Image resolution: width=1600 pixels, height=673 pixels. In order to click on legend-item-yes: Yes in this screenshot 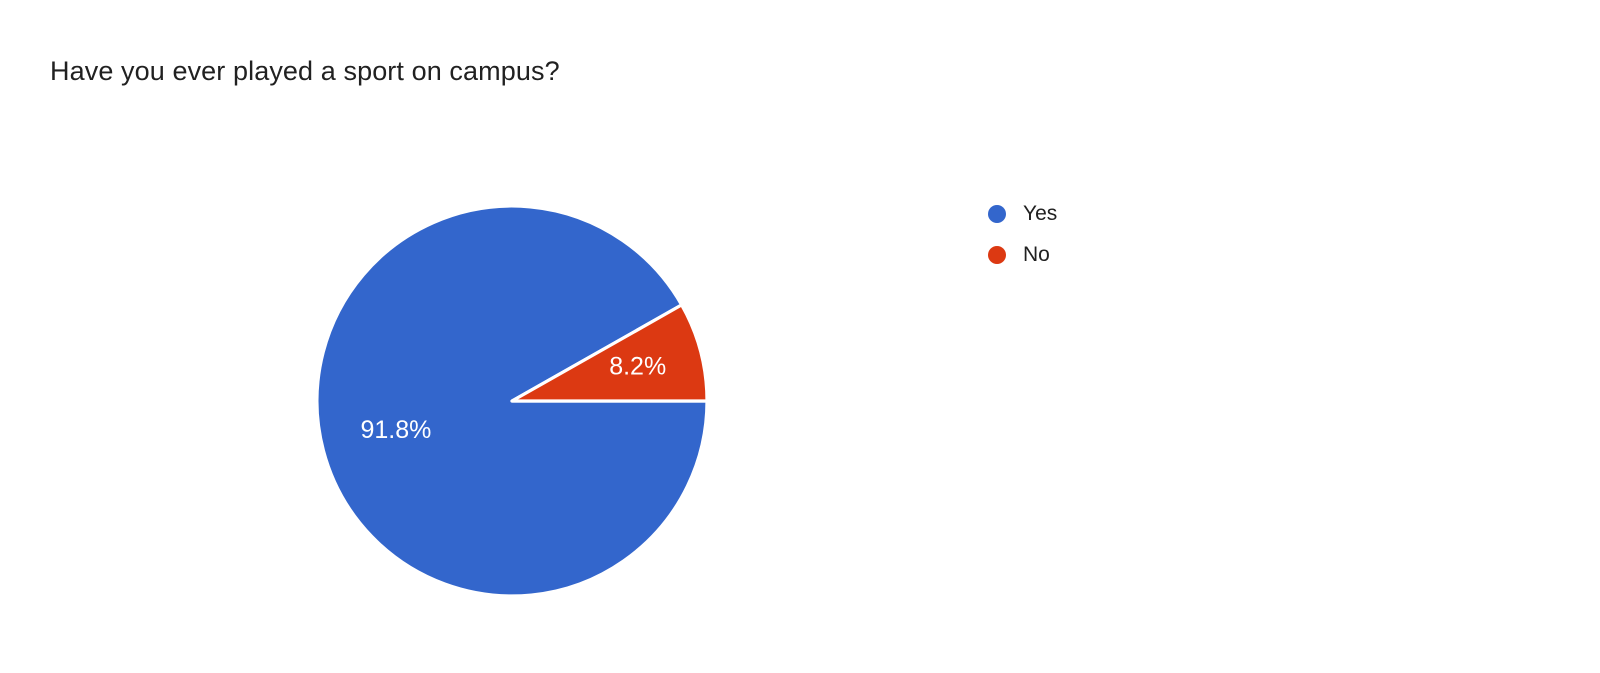, I will do `click(1022, 214)`.